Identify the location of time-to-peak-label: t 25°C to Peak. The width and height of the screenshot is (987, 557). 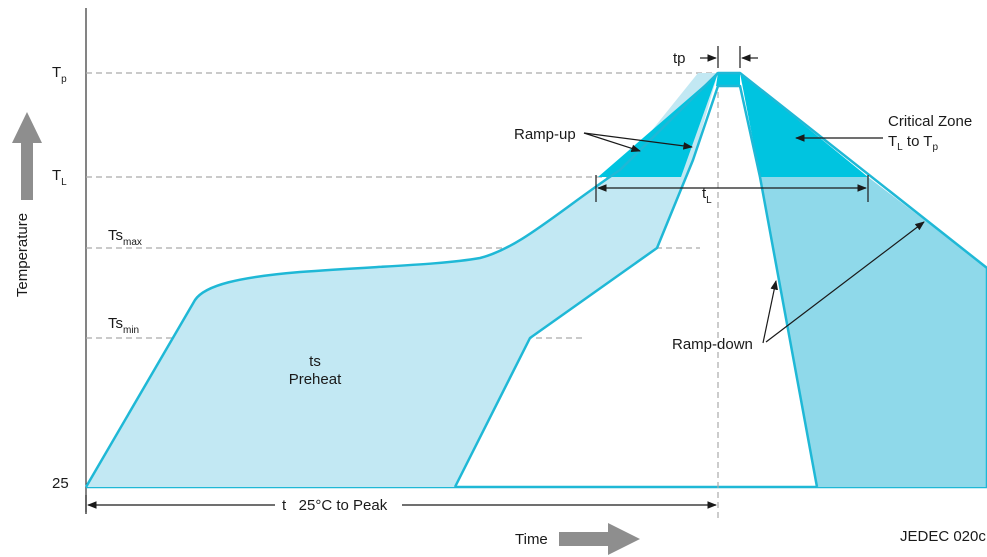
(335, 505).